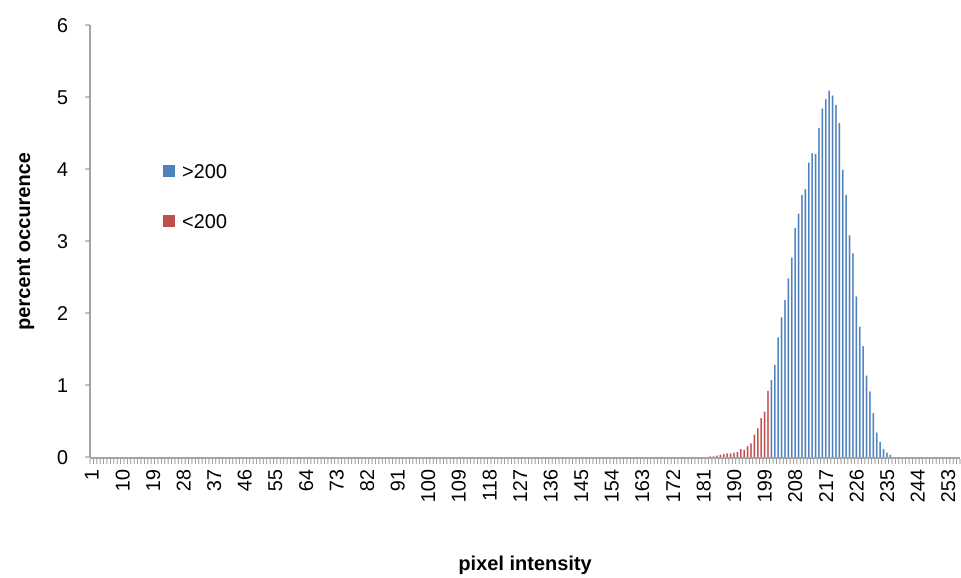 Image resolution: width=961 pixels, height=578 pixels. Describe the element at coordinates (827, 485) in the screenshot. I see `x-tick-label: 217` at that location.